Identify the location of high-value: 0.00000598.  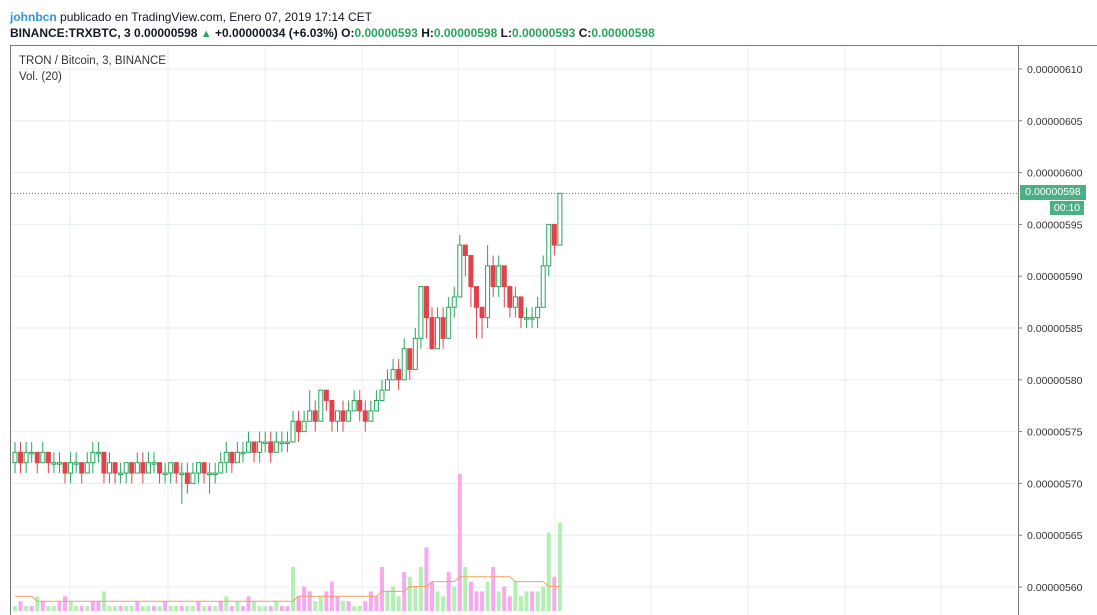
(465, 33).